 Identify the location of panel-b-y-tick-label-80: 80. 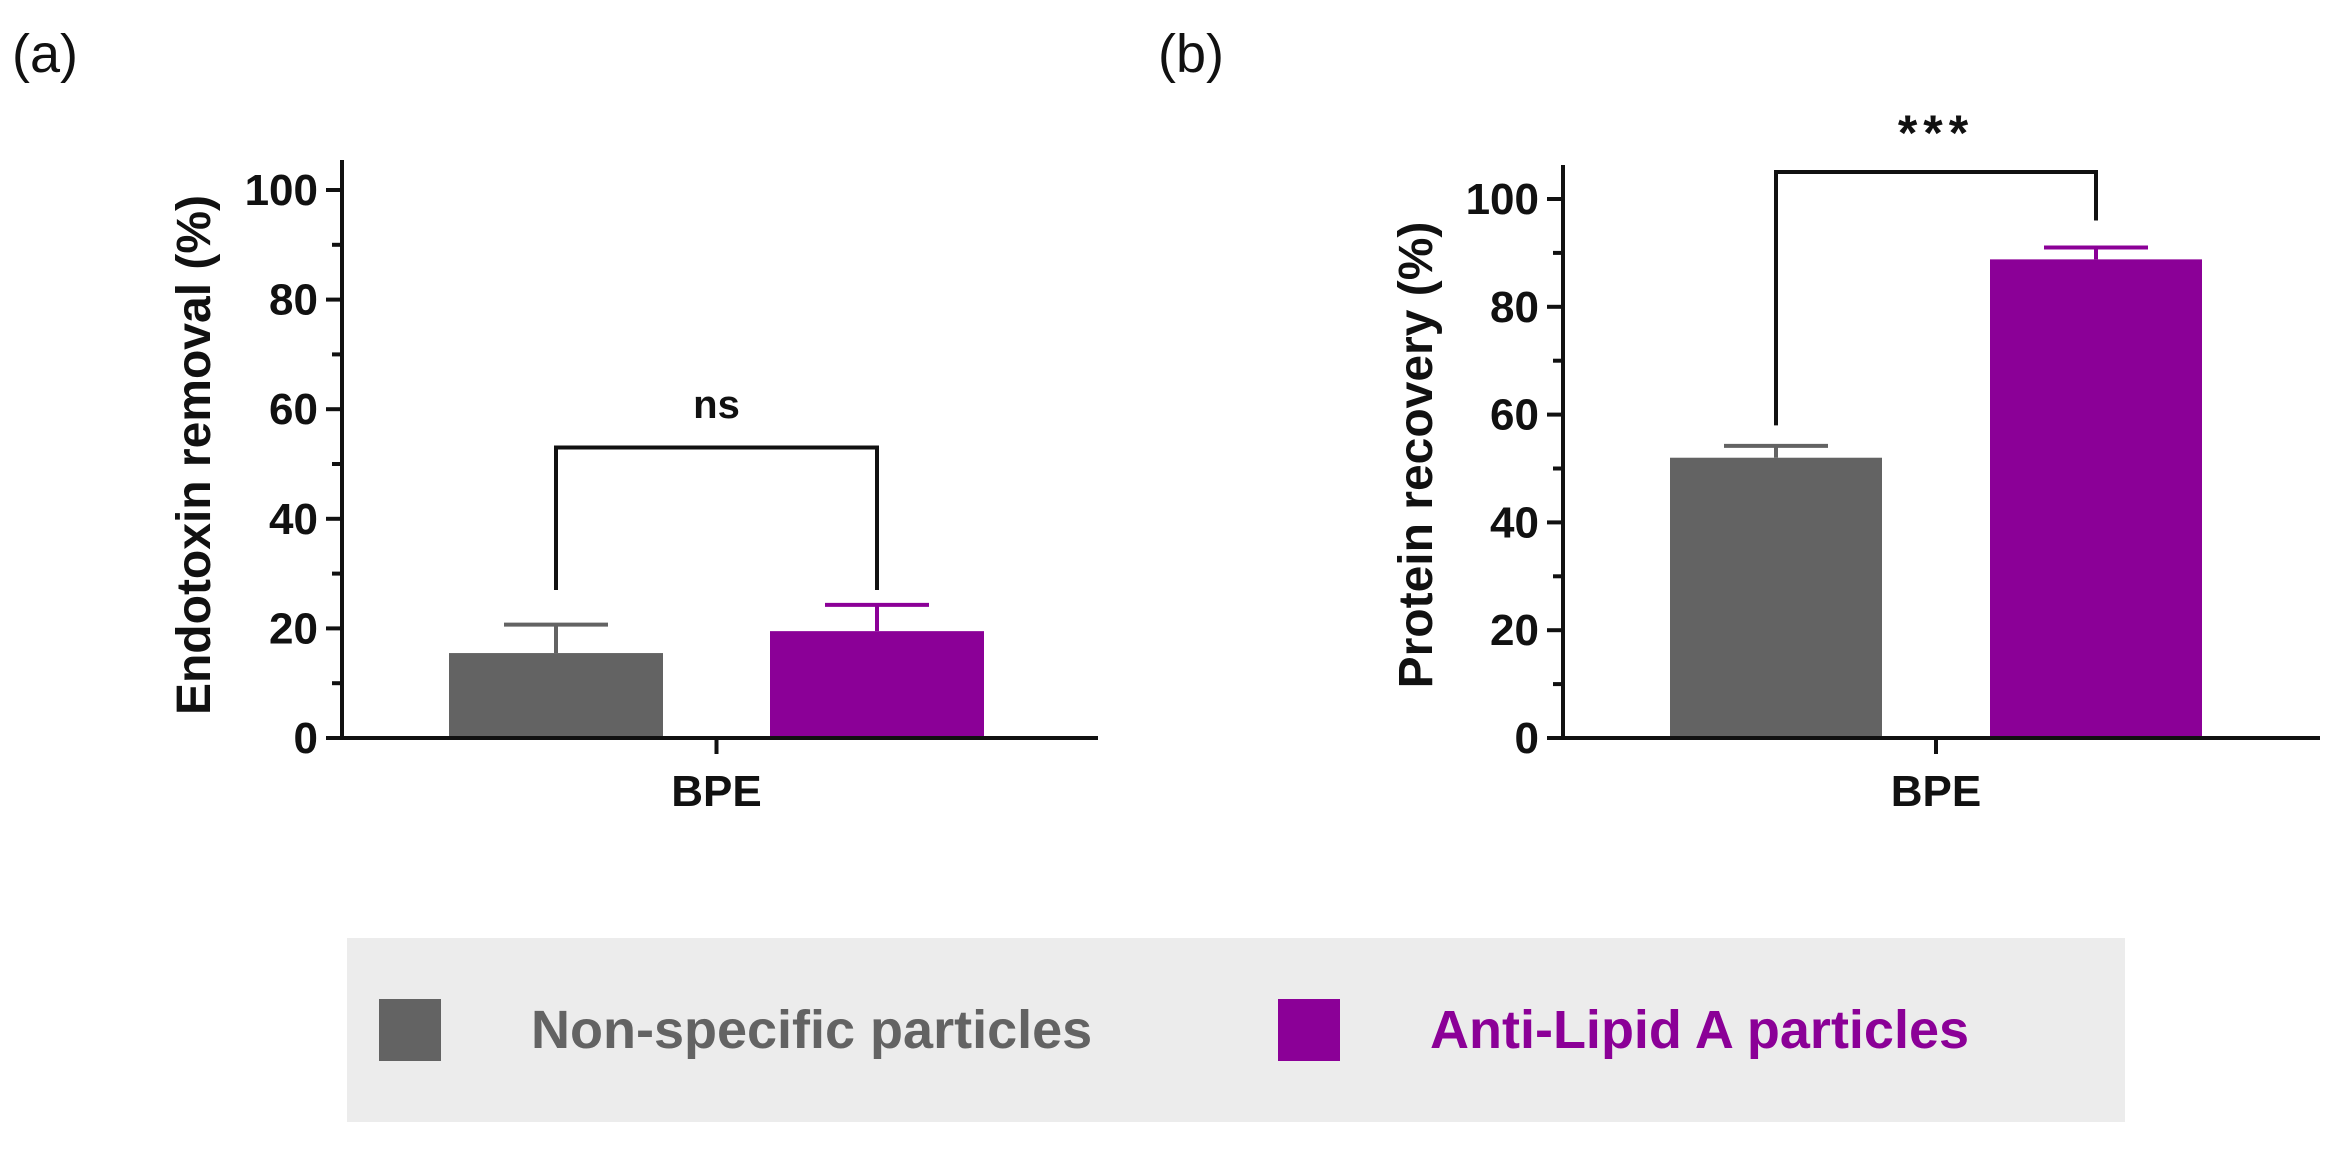
(1514, 307).